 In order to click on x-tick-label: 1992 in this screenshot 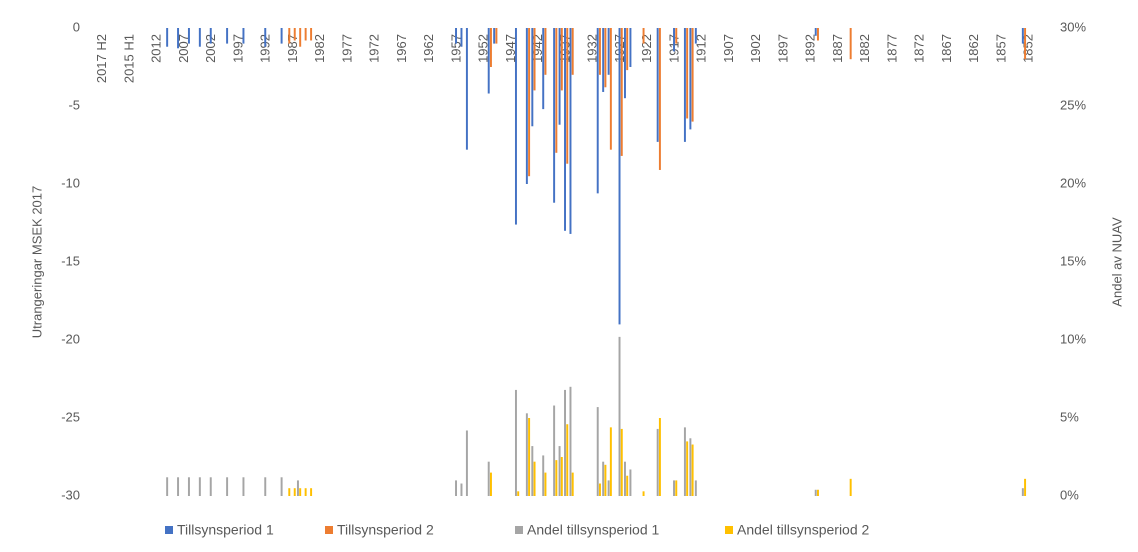, I will do `click(265, 48)`.